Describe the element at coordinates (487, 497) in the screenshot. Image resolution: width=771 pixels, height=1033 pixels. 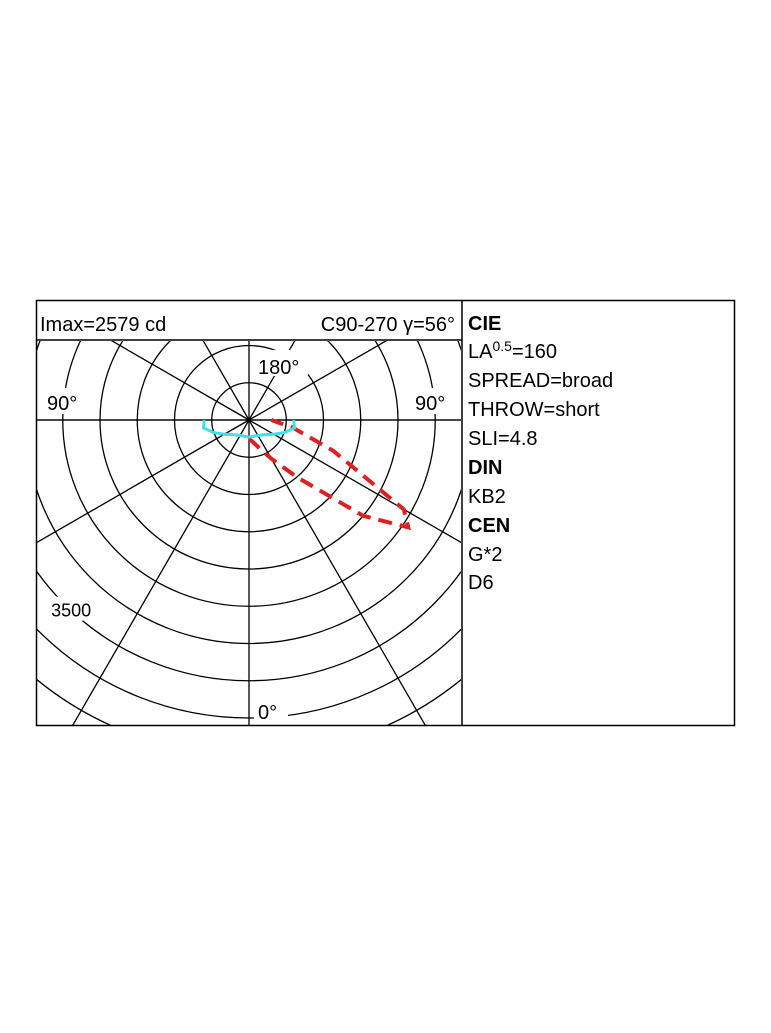
I see `info-line: KB2` at that location.